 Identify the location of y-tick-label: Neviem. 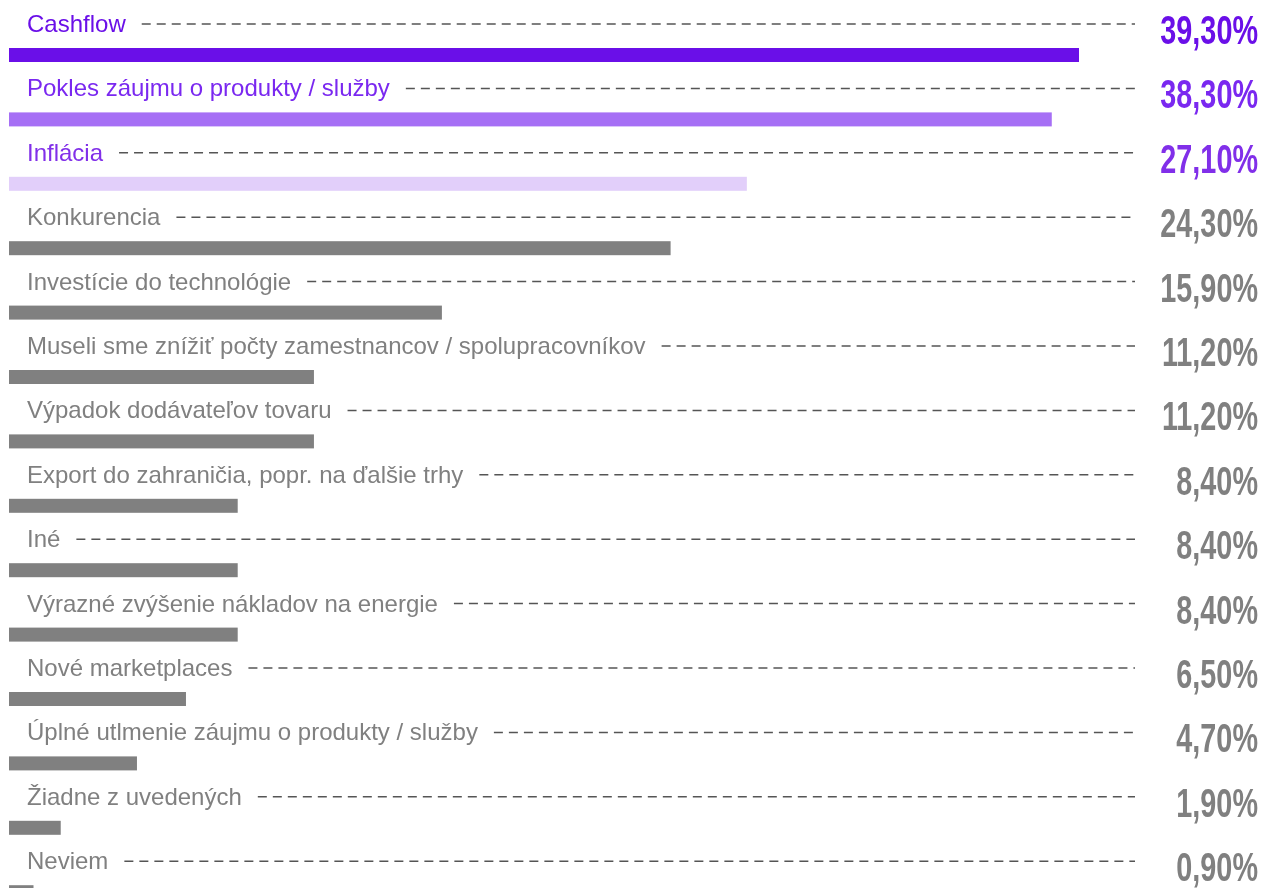
(68, 861).